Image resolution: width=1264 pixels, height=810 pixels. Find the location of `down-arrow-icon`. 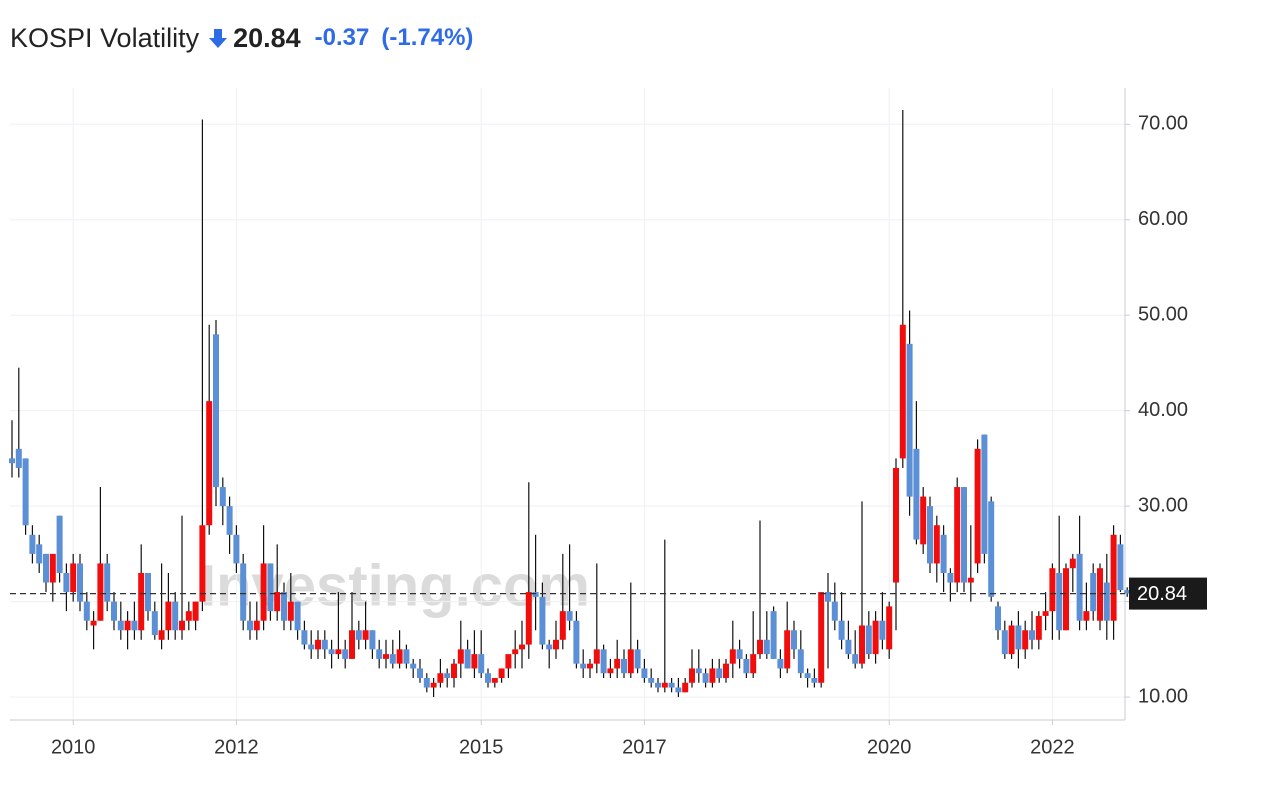

down-arrow-icon is located at coordinates (218, 38).